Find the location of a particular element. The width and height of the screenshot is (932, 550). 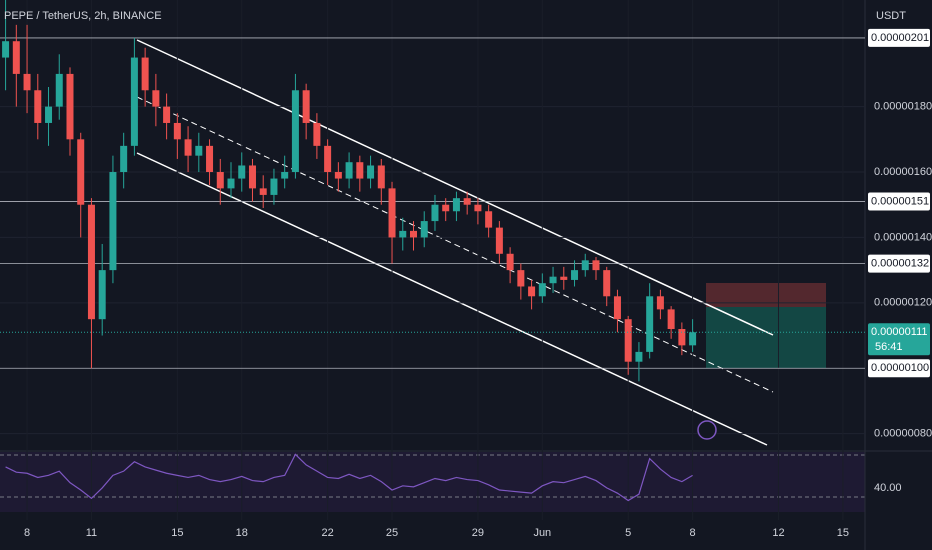

price-label: 0.00000132 is located at coordinates (900, 263).